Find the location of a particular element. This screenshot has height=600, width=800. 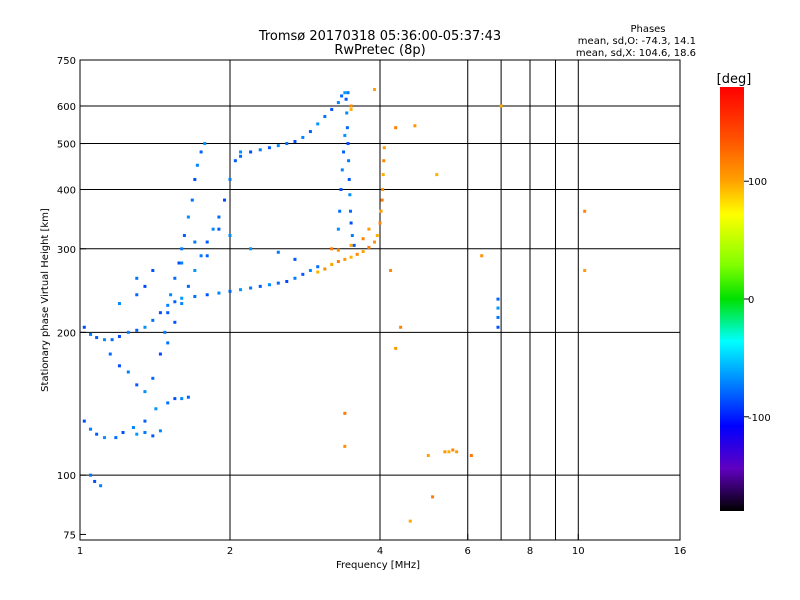

y-tick-label: 400 is located at coordinates (66, 191).